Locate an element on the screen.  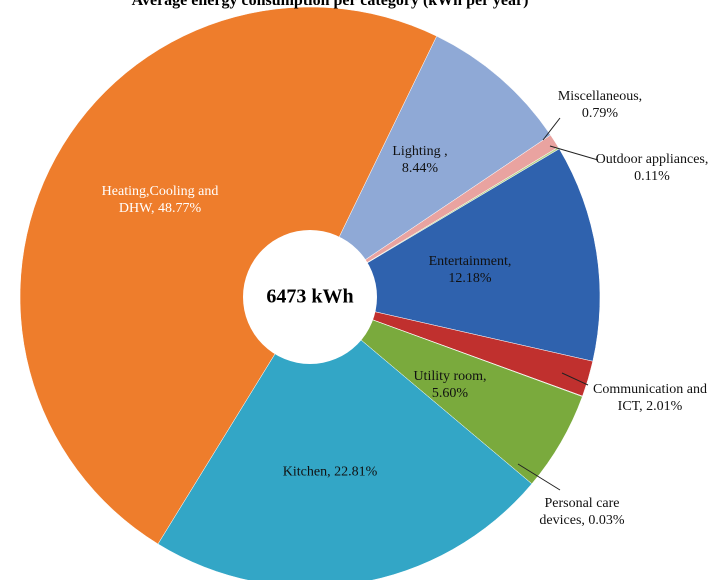
data-label: Miscellaneous, 0.79% is located at coordinates (600, 105).